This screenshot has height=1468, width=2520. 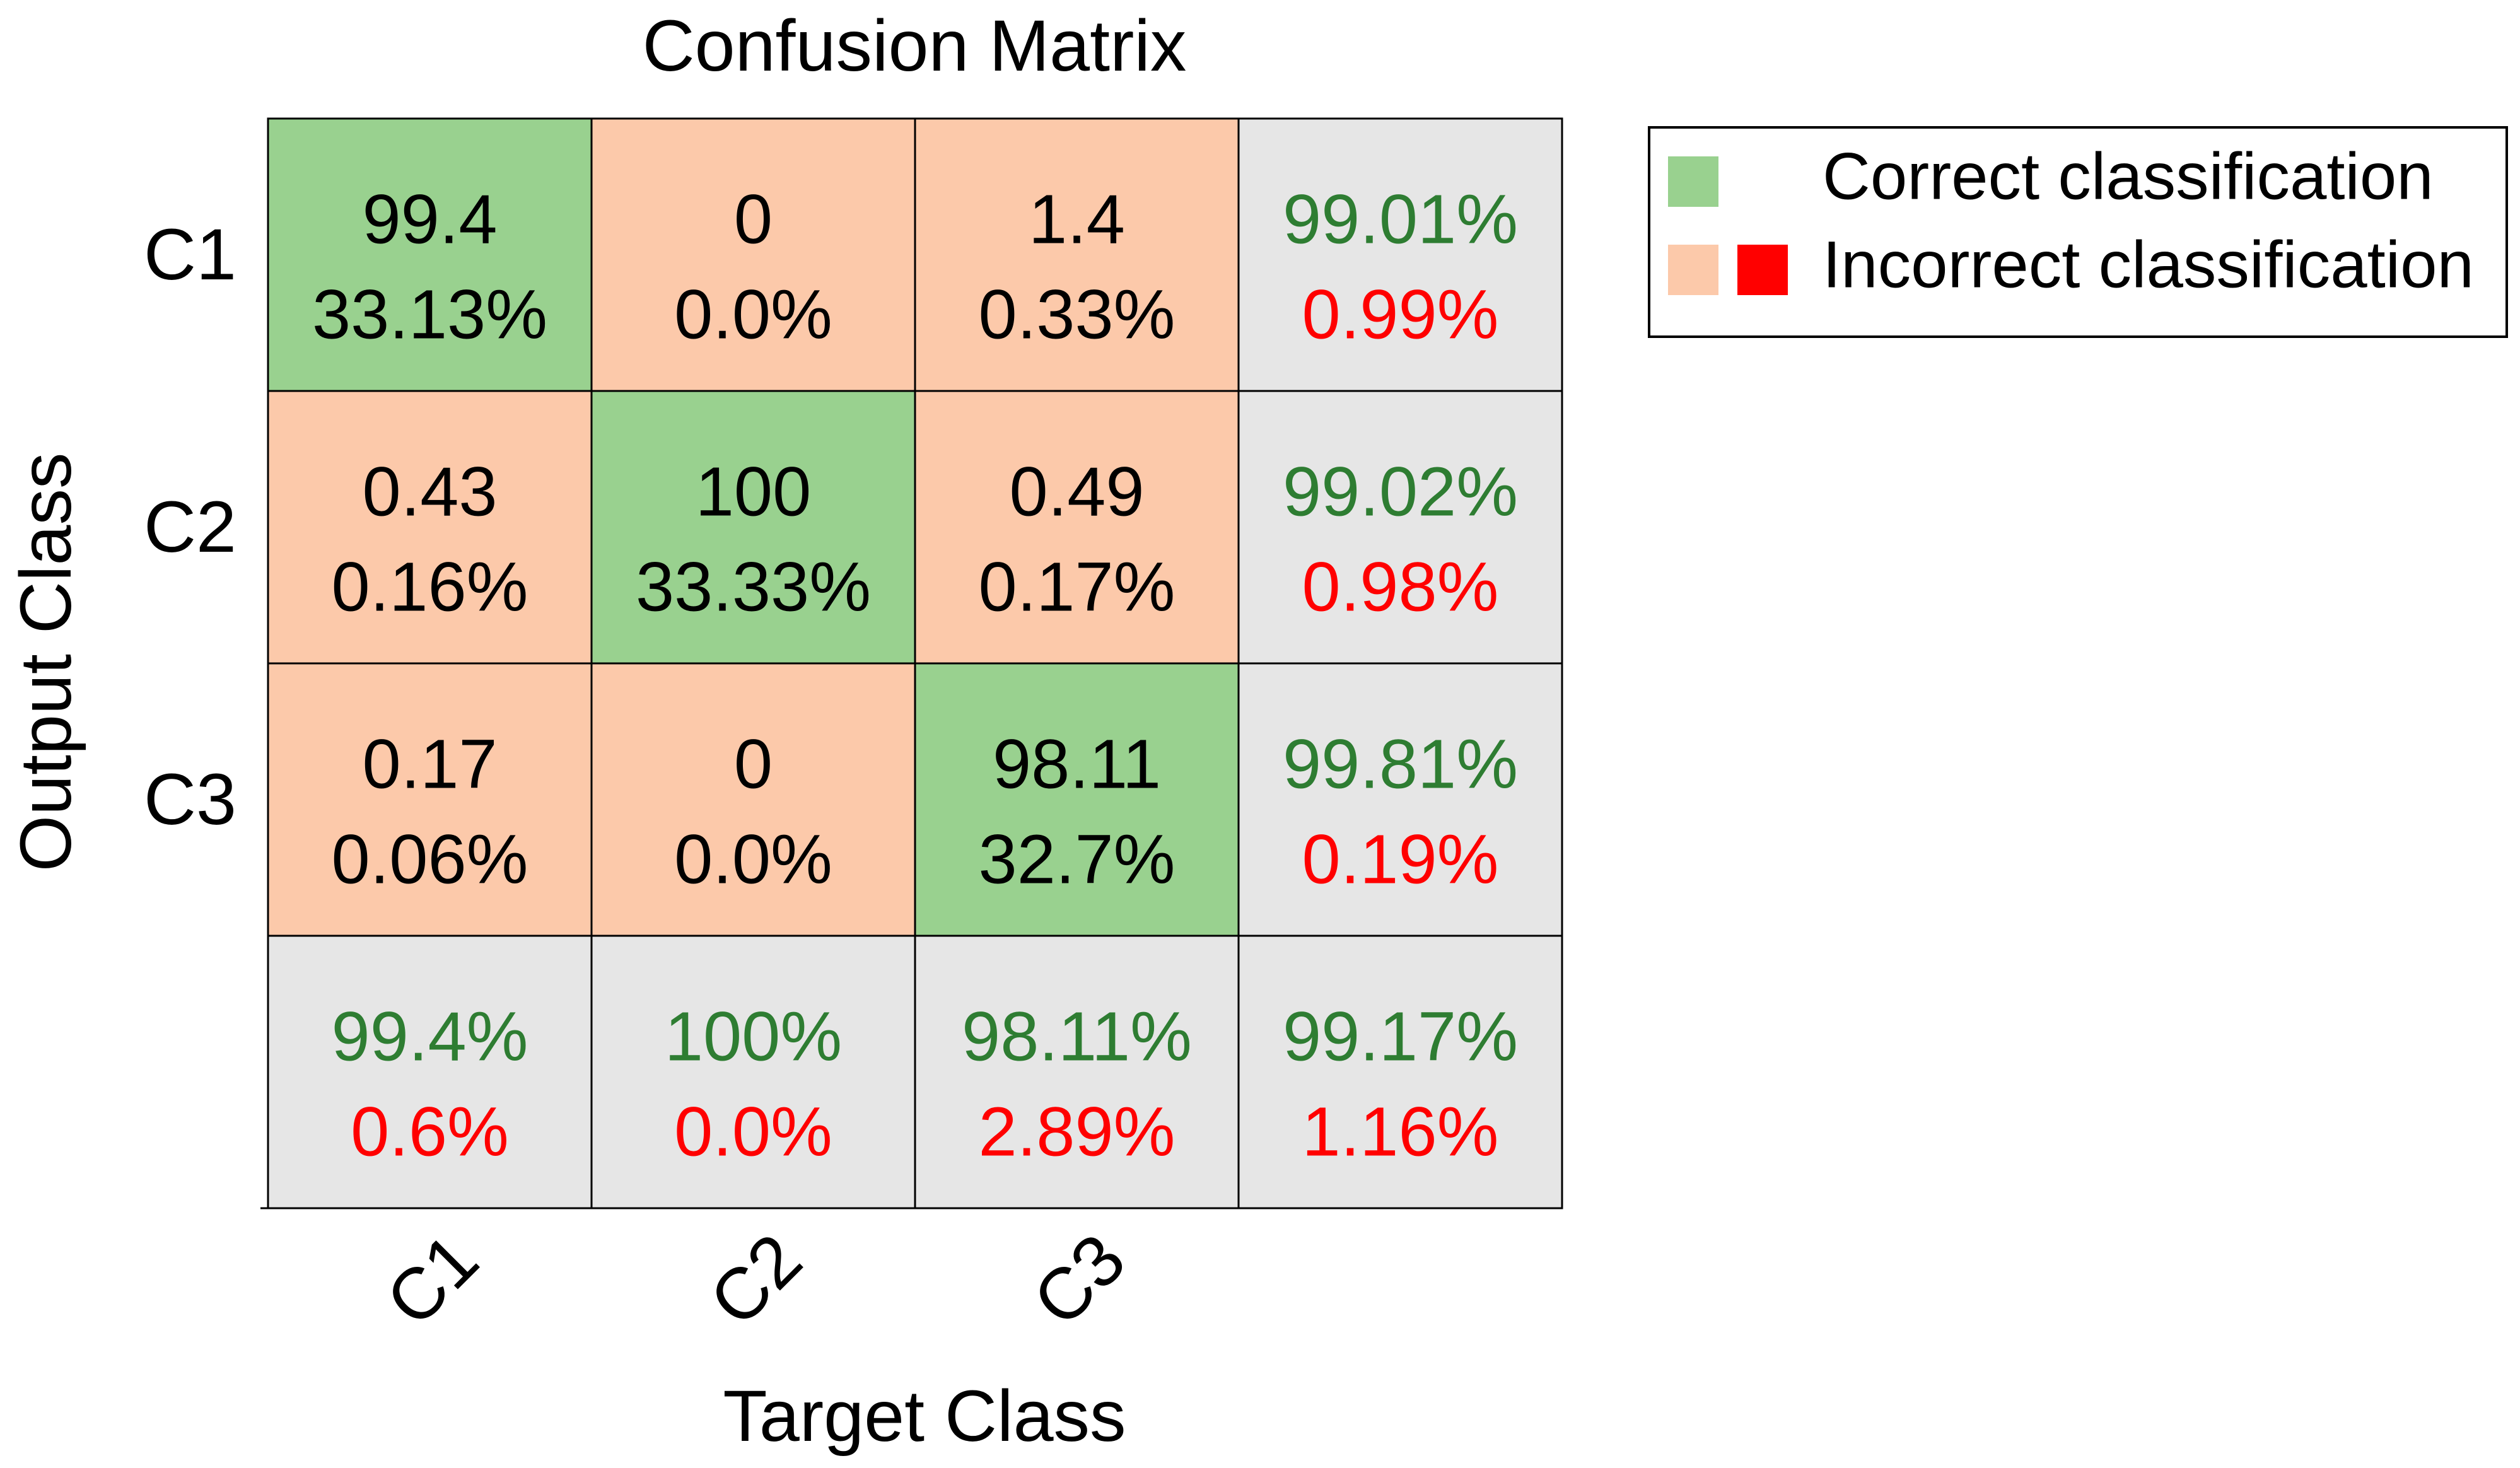 I want to click on matrix-cell-r2-c2-top: 100, so click(x=754, y=492).